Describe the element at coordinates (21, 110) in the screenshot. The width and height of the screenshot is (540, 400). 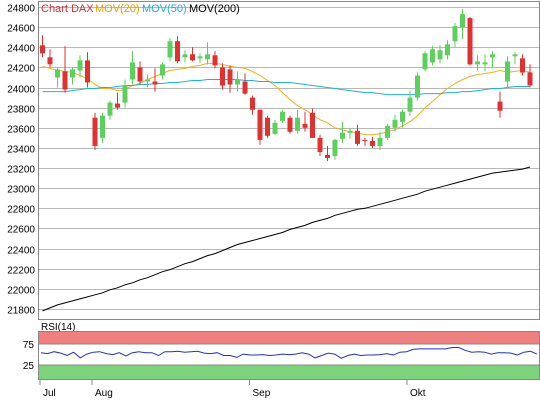
I see `price-tick-label: 23800` at that location.